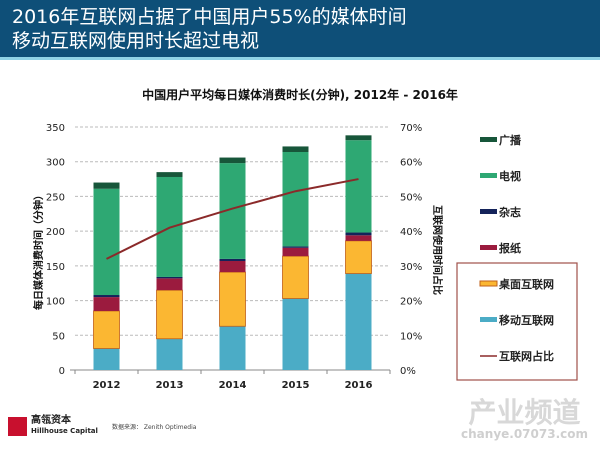  I want to click on y-tick-label: 200, so click(55, 232).